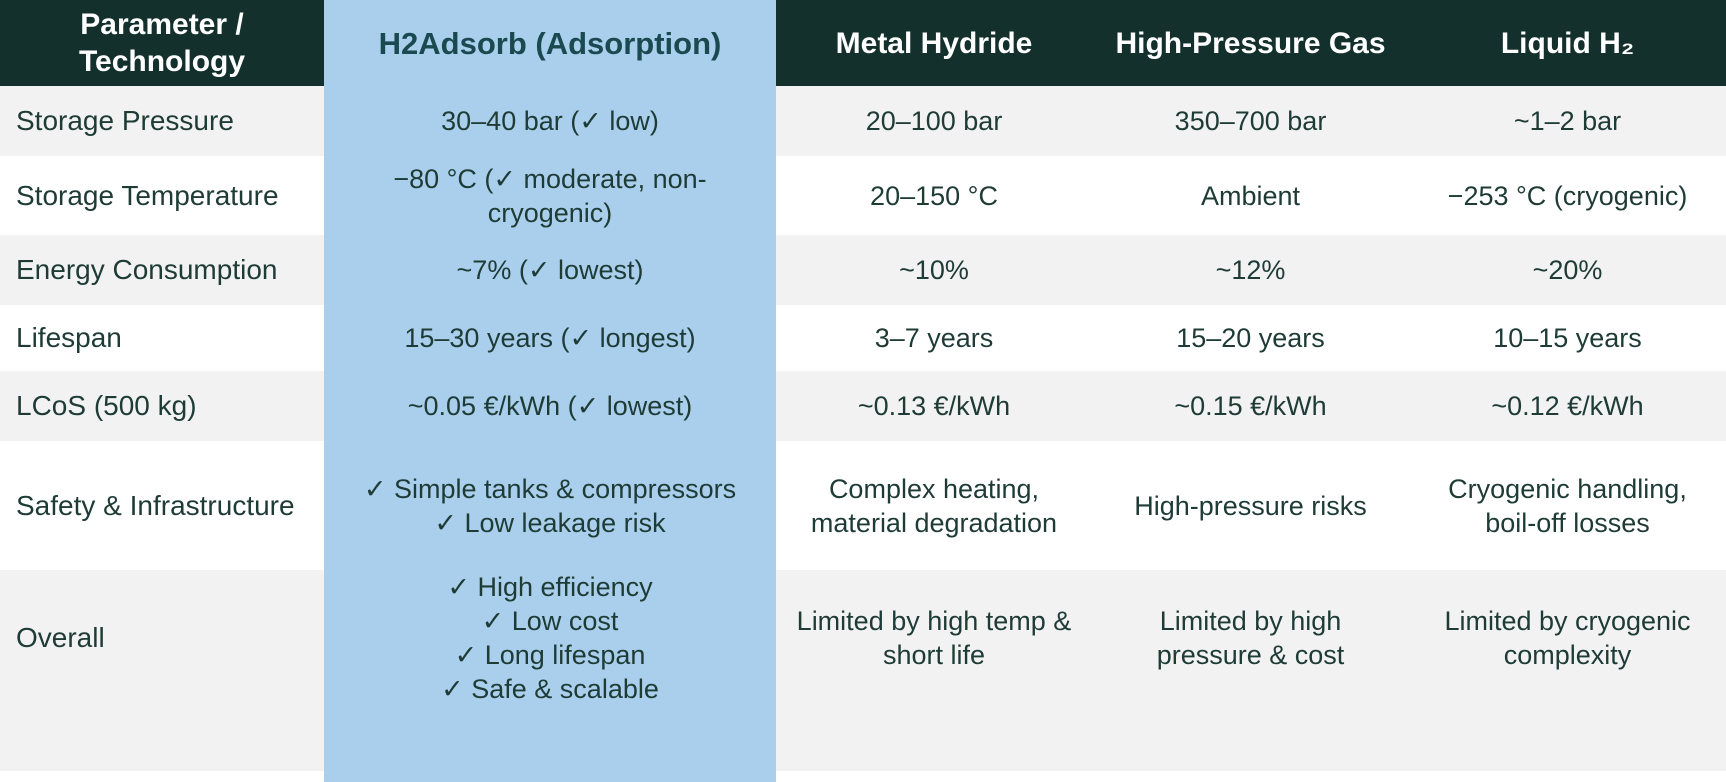  Describe the element at coordinates (1250, 43) in the screenshot. I see `column-header-high-pressure-gas: High-Pressure Gas` at that location.